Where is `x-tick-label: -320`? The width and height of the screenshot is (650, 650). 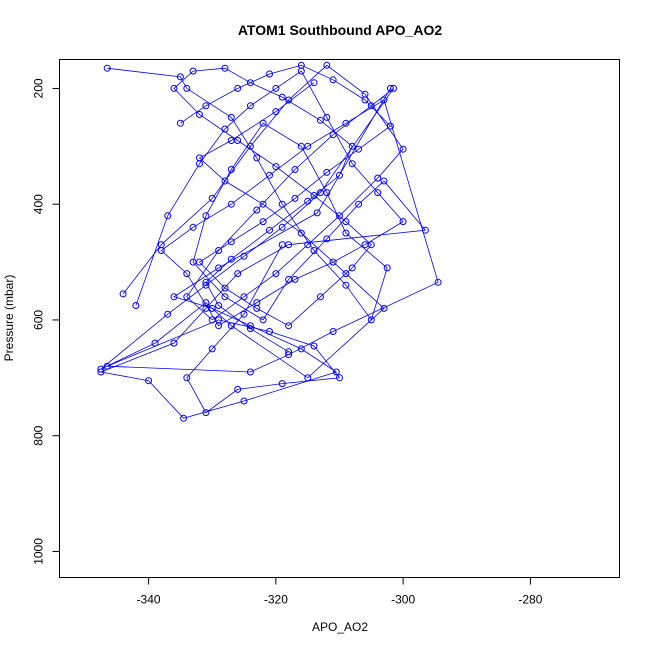
x-tick-label: -320 is located at coordinates (276, 600).